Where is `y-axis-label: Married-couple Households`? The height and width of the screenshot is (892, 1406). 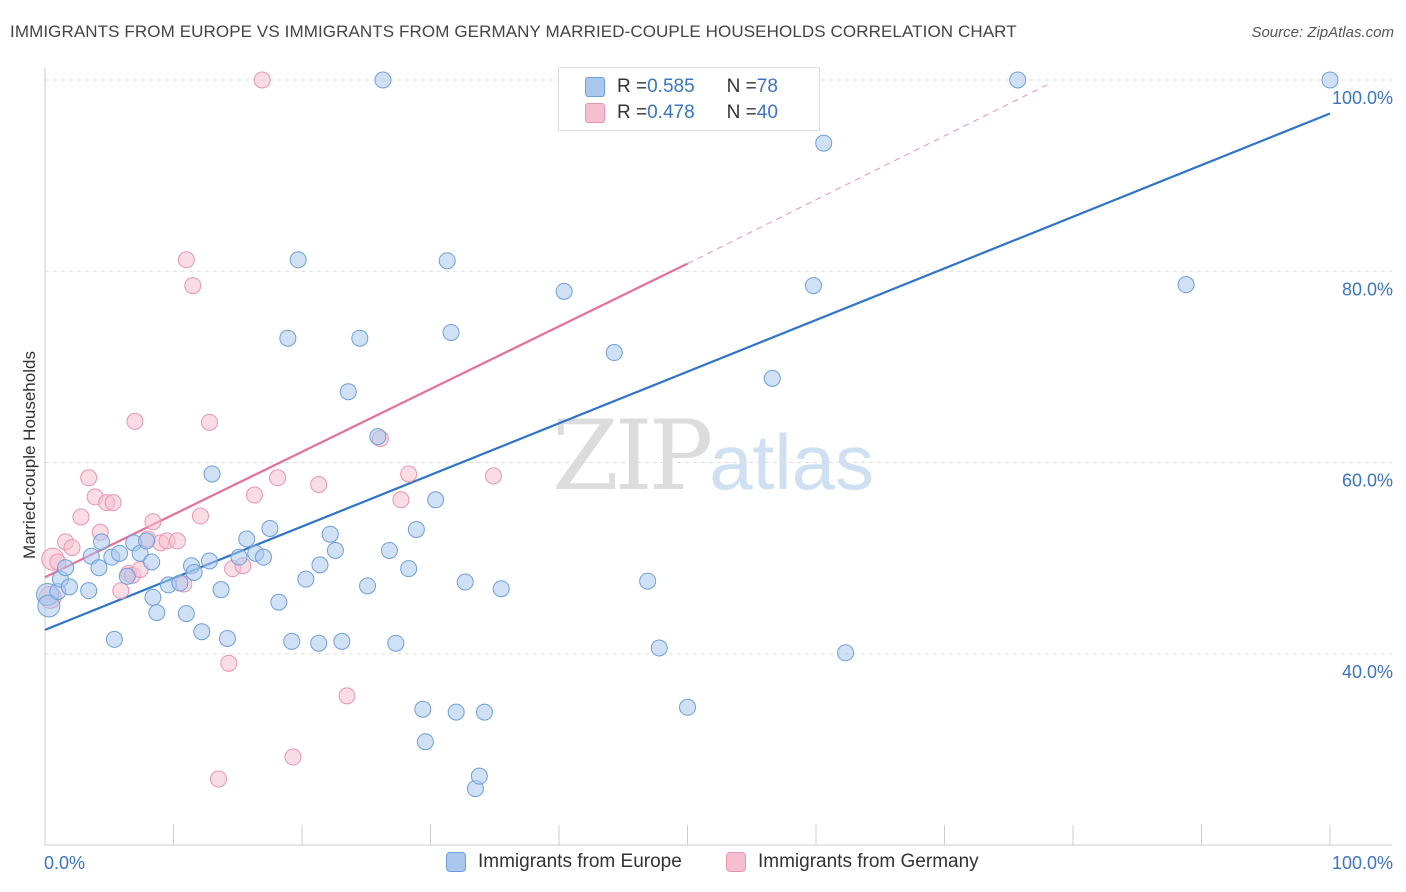
y-axis-label: Married-couple Households is located at coordinates (29, 455).